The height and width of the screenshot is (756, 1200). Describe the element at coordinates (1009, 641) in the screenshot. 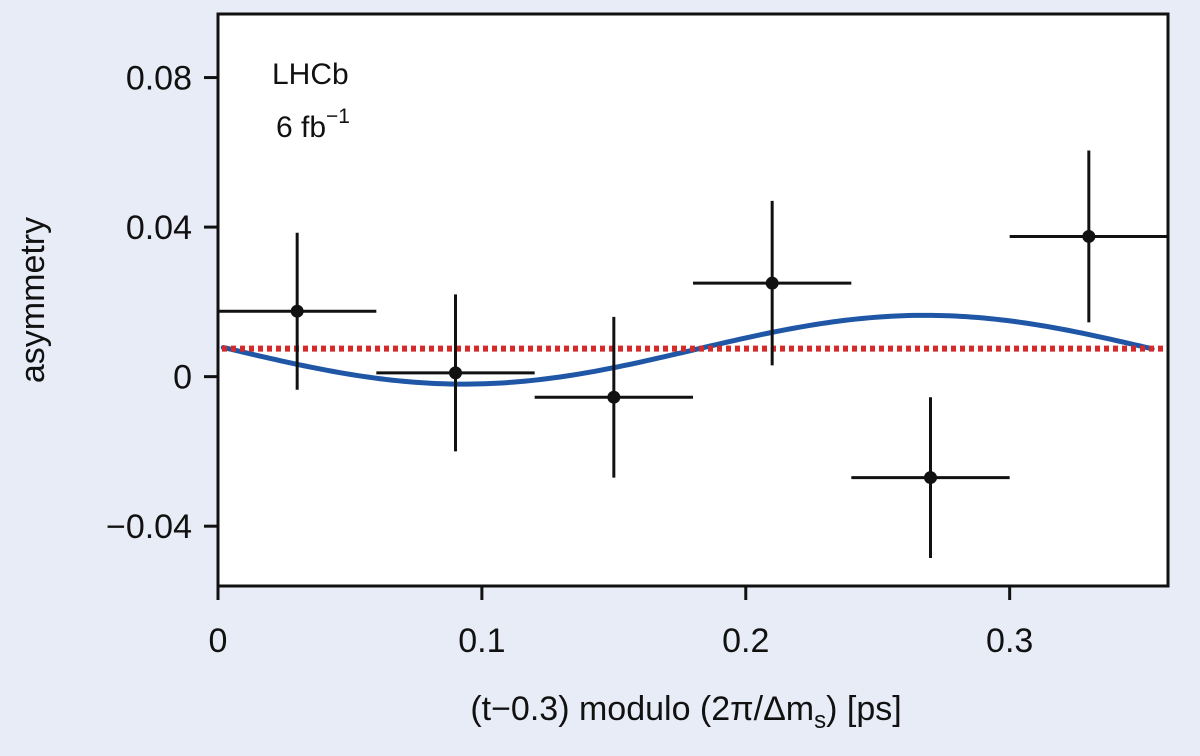

I see `x-tick-label-3: 0.3` at that location.